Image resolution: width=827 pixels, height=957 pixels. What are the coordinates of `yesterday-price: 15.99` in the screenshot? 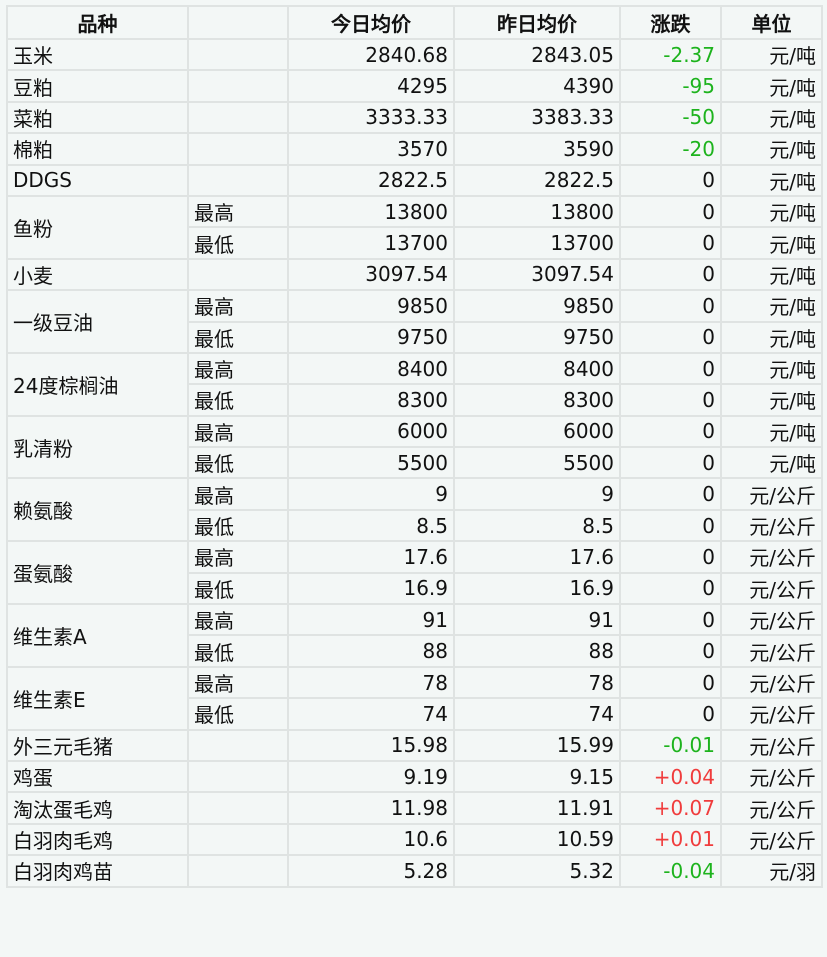 It's located at (537, 745).